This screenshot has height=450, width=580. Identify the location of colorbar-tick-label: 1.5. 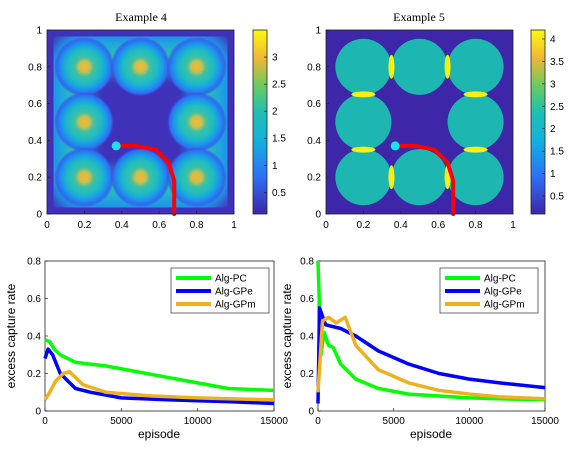
(279, 139).